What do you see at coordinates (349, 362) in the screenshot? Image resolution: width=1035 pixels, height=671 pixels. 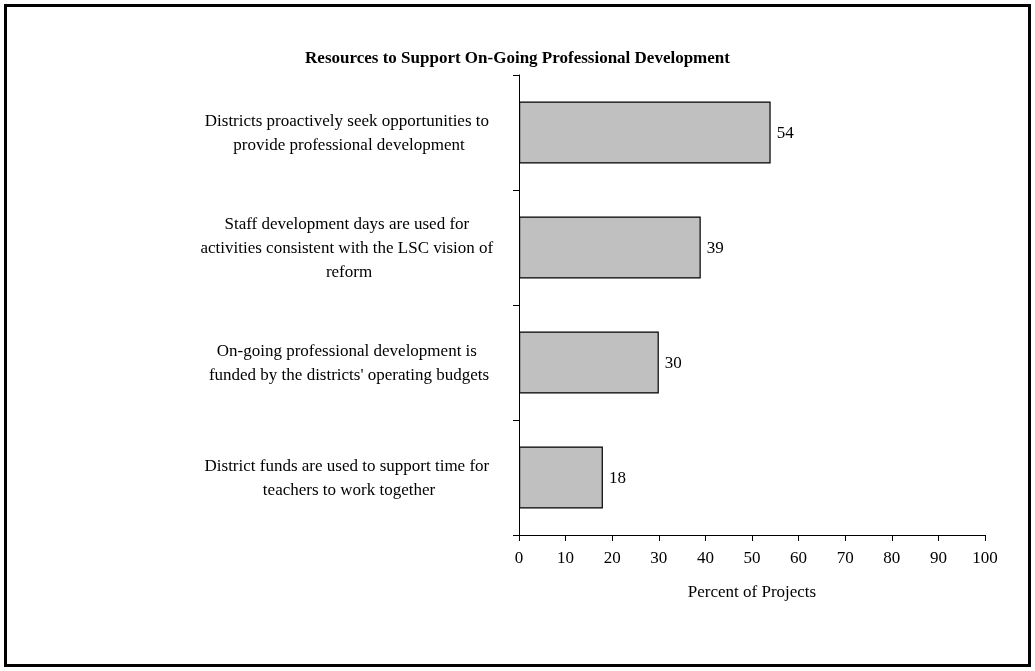 I see `y-tick-label: On-going professional development is funded by the districts' operating budgets` at bounding box center [349, 362].